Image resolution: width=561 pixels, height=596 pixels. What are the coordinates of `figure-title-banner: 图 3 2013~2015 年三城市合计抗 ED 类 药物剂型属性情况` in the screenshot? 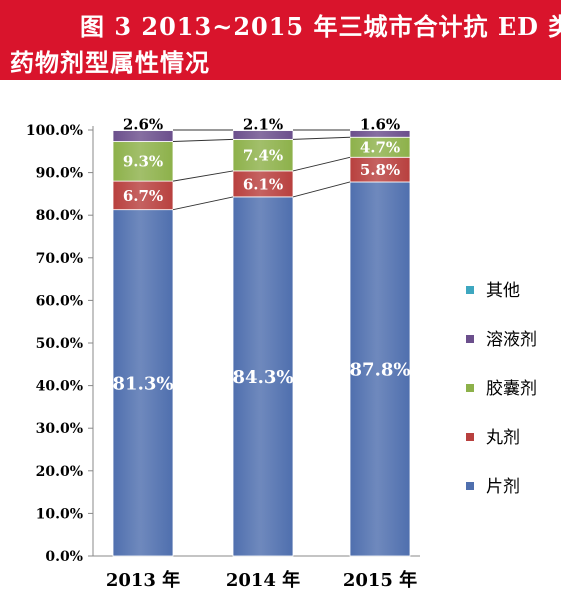 It's located at (280, 40).